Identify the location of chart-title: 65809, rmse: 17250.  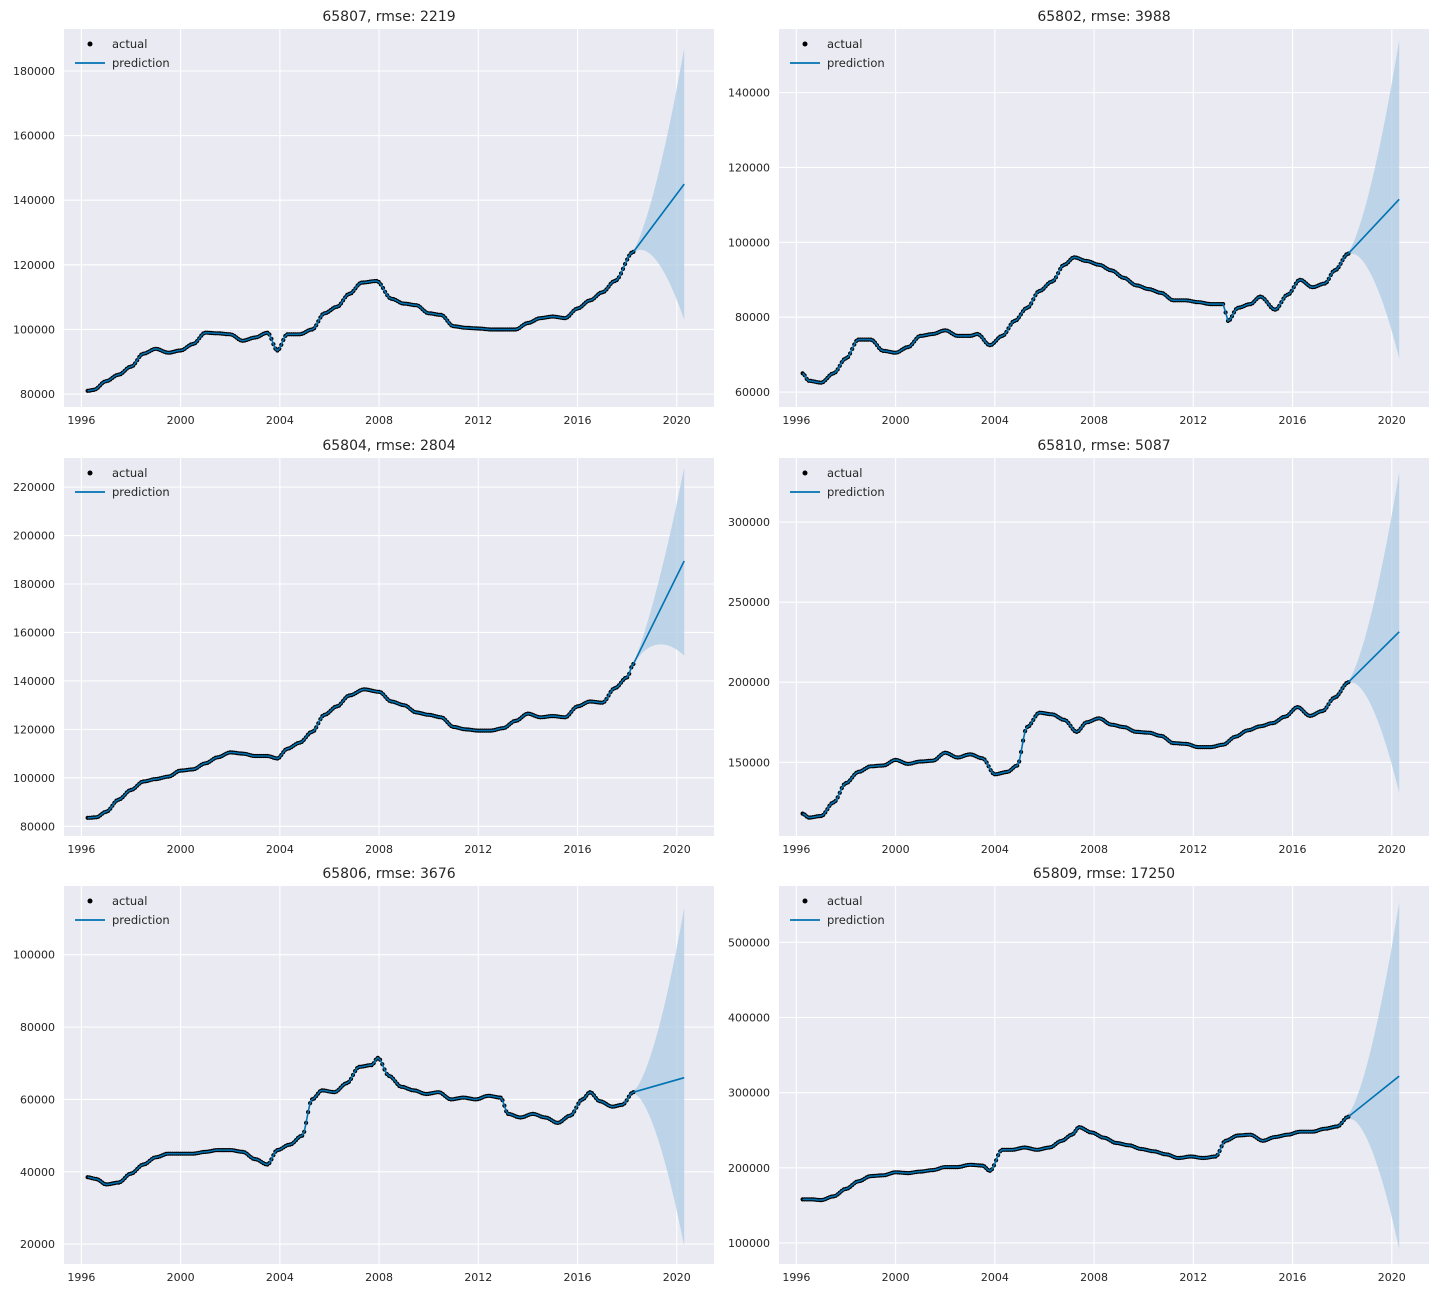
(1104, 874).